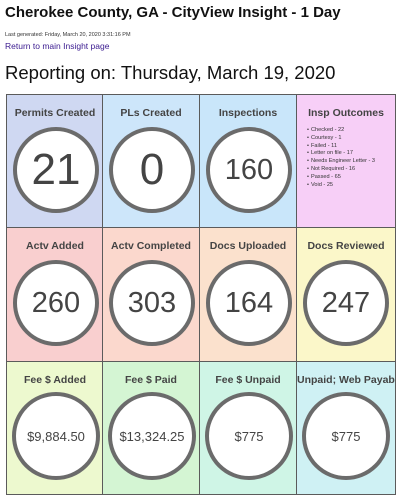 The height and width of the screenshot is (498, 400). What do you see at coordinates (341, 162) in the screenshot?
I see `list-item: Needs Engineer Letter - 3` at bounding box center [341, 162].